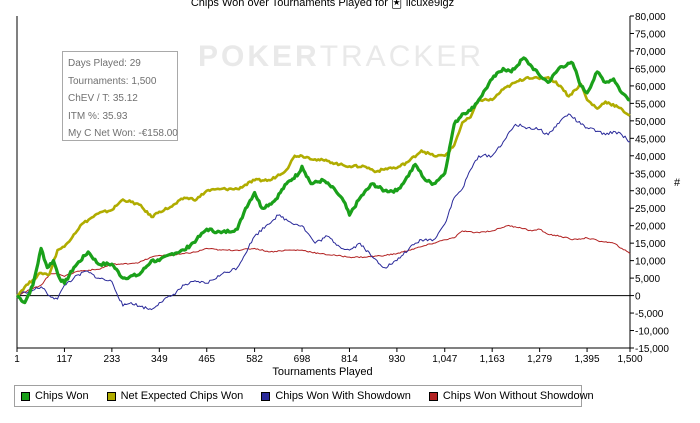 This screenshot has width=700, height=423. Describe the element at coordinates (677, 183) in the screenshot. I see `y-axis-label: #` at that location.